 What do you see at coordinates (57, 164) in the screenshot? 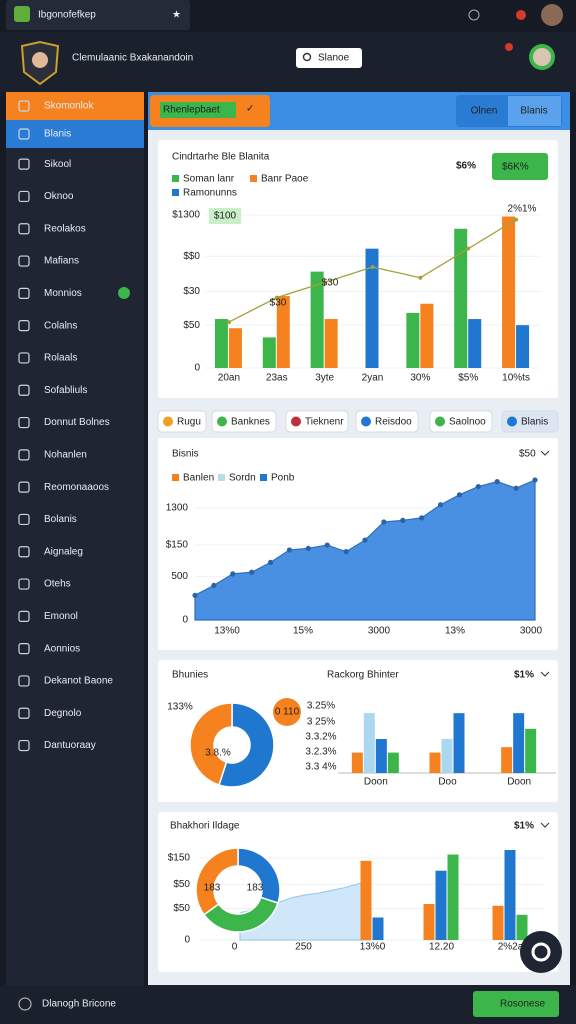
I see `sidebar-label: Sikool` at bounding box center [57, 164].